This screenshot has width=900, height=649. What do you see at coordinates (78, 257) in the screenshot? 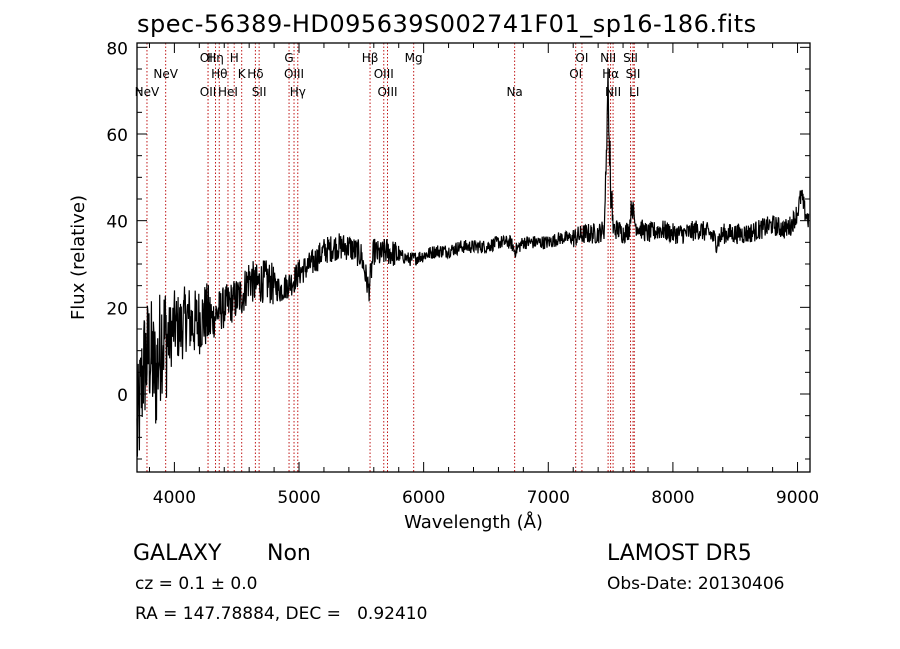
I see `y-axis-label: Flux (relative)` at bounding box center [78, 257].